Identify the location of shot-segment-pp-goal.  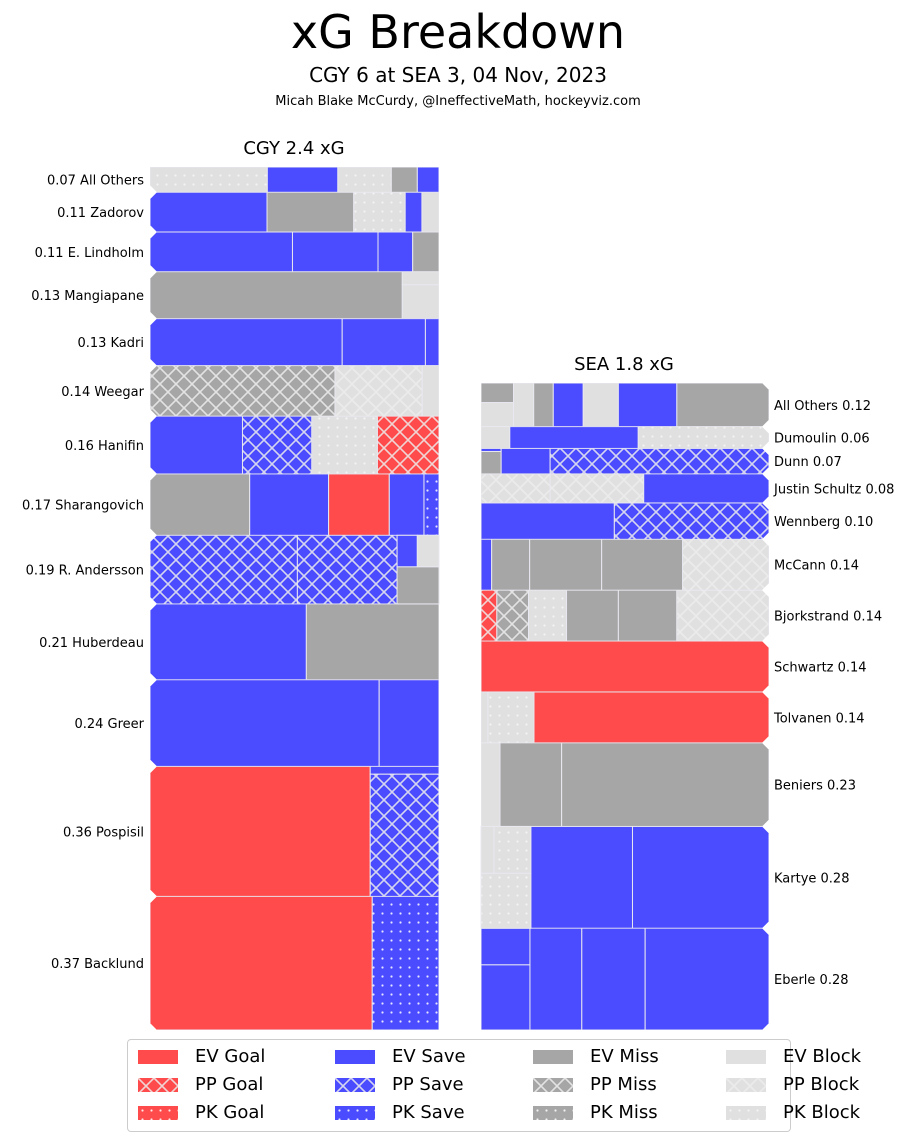
(489, 616).